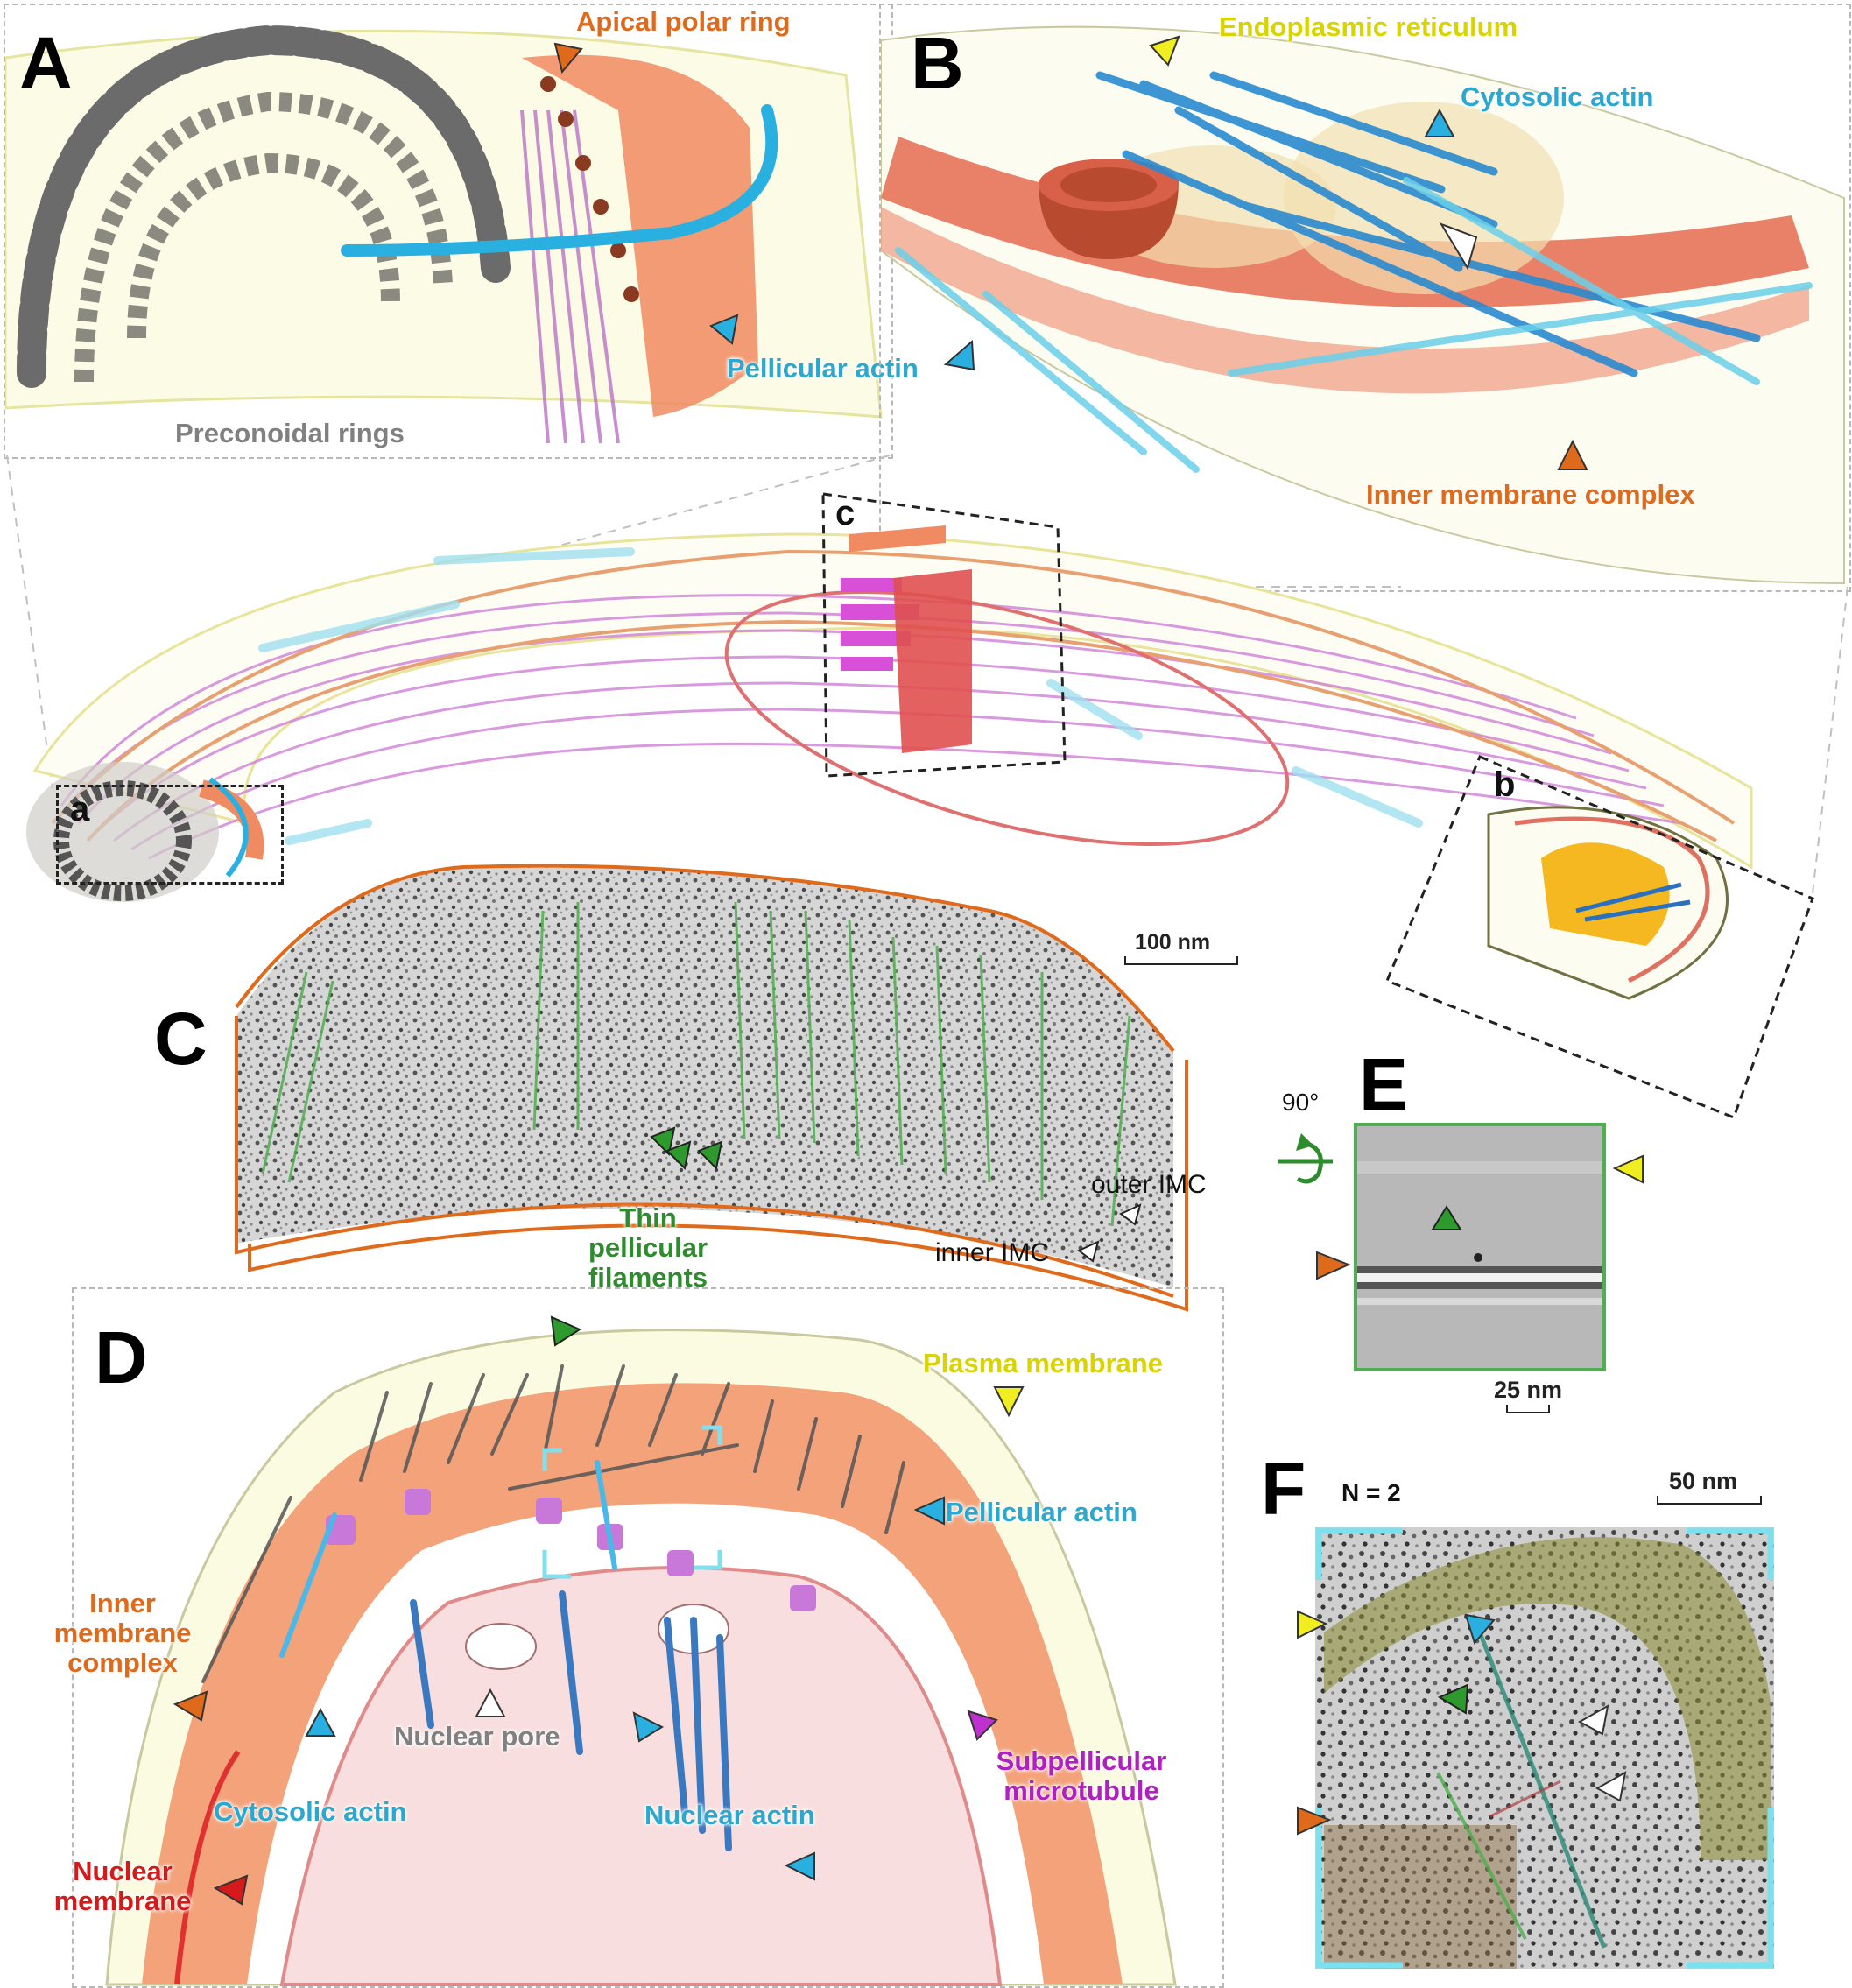  What do you see at coordinates (1704, 1481) in the screenshot?
I see `panel-f-scale-label: 50 nm` at bounding box center [1704, 1481].